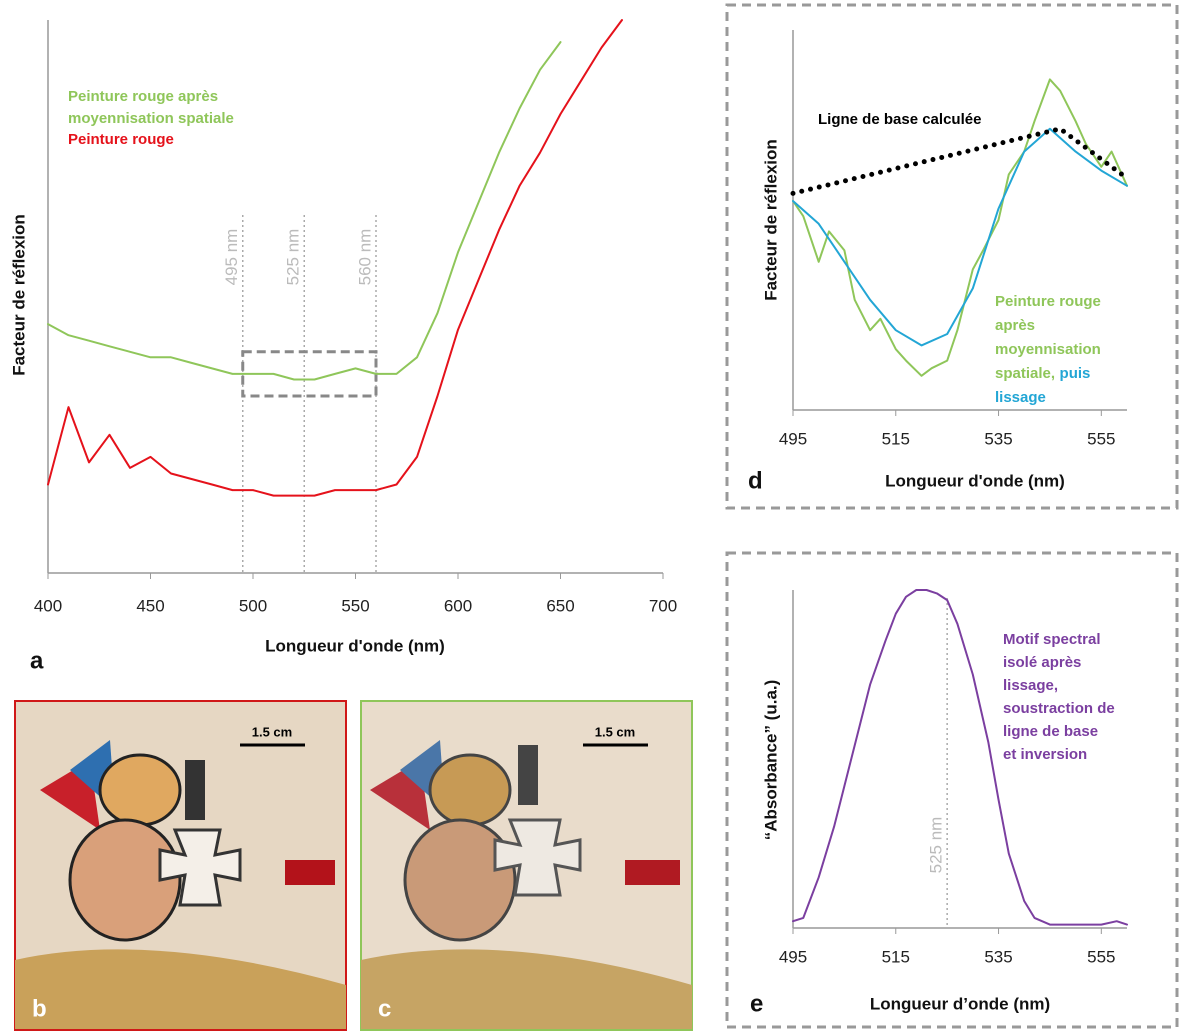  What do you see at coordinates (206, 118) in the screenshot?
I see `legend-word: spatiale` at bounding box center [206, 118].